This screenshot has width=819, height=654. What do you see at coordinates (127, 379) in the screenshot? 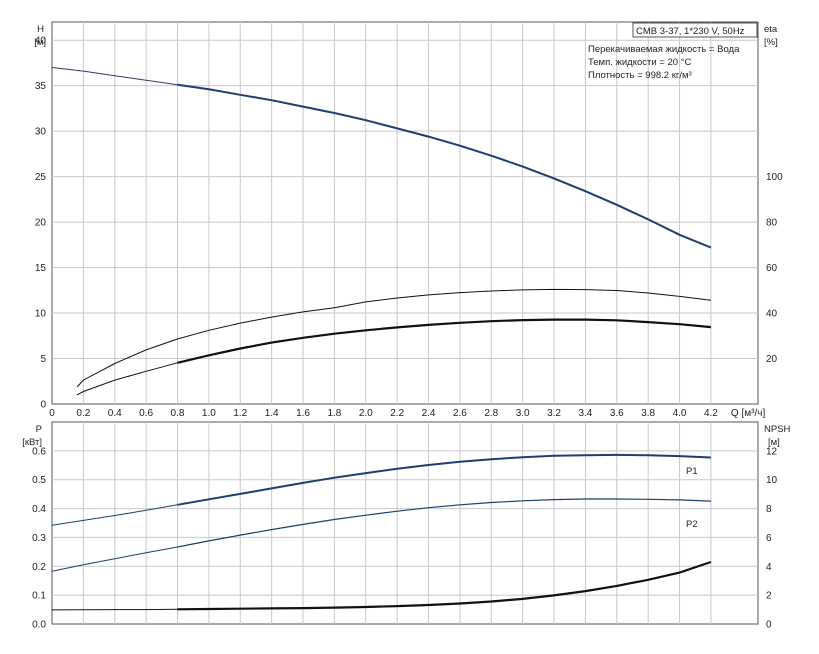
I see `efficiency-curve-total-extrapolated` at bounding box center [127, 379].